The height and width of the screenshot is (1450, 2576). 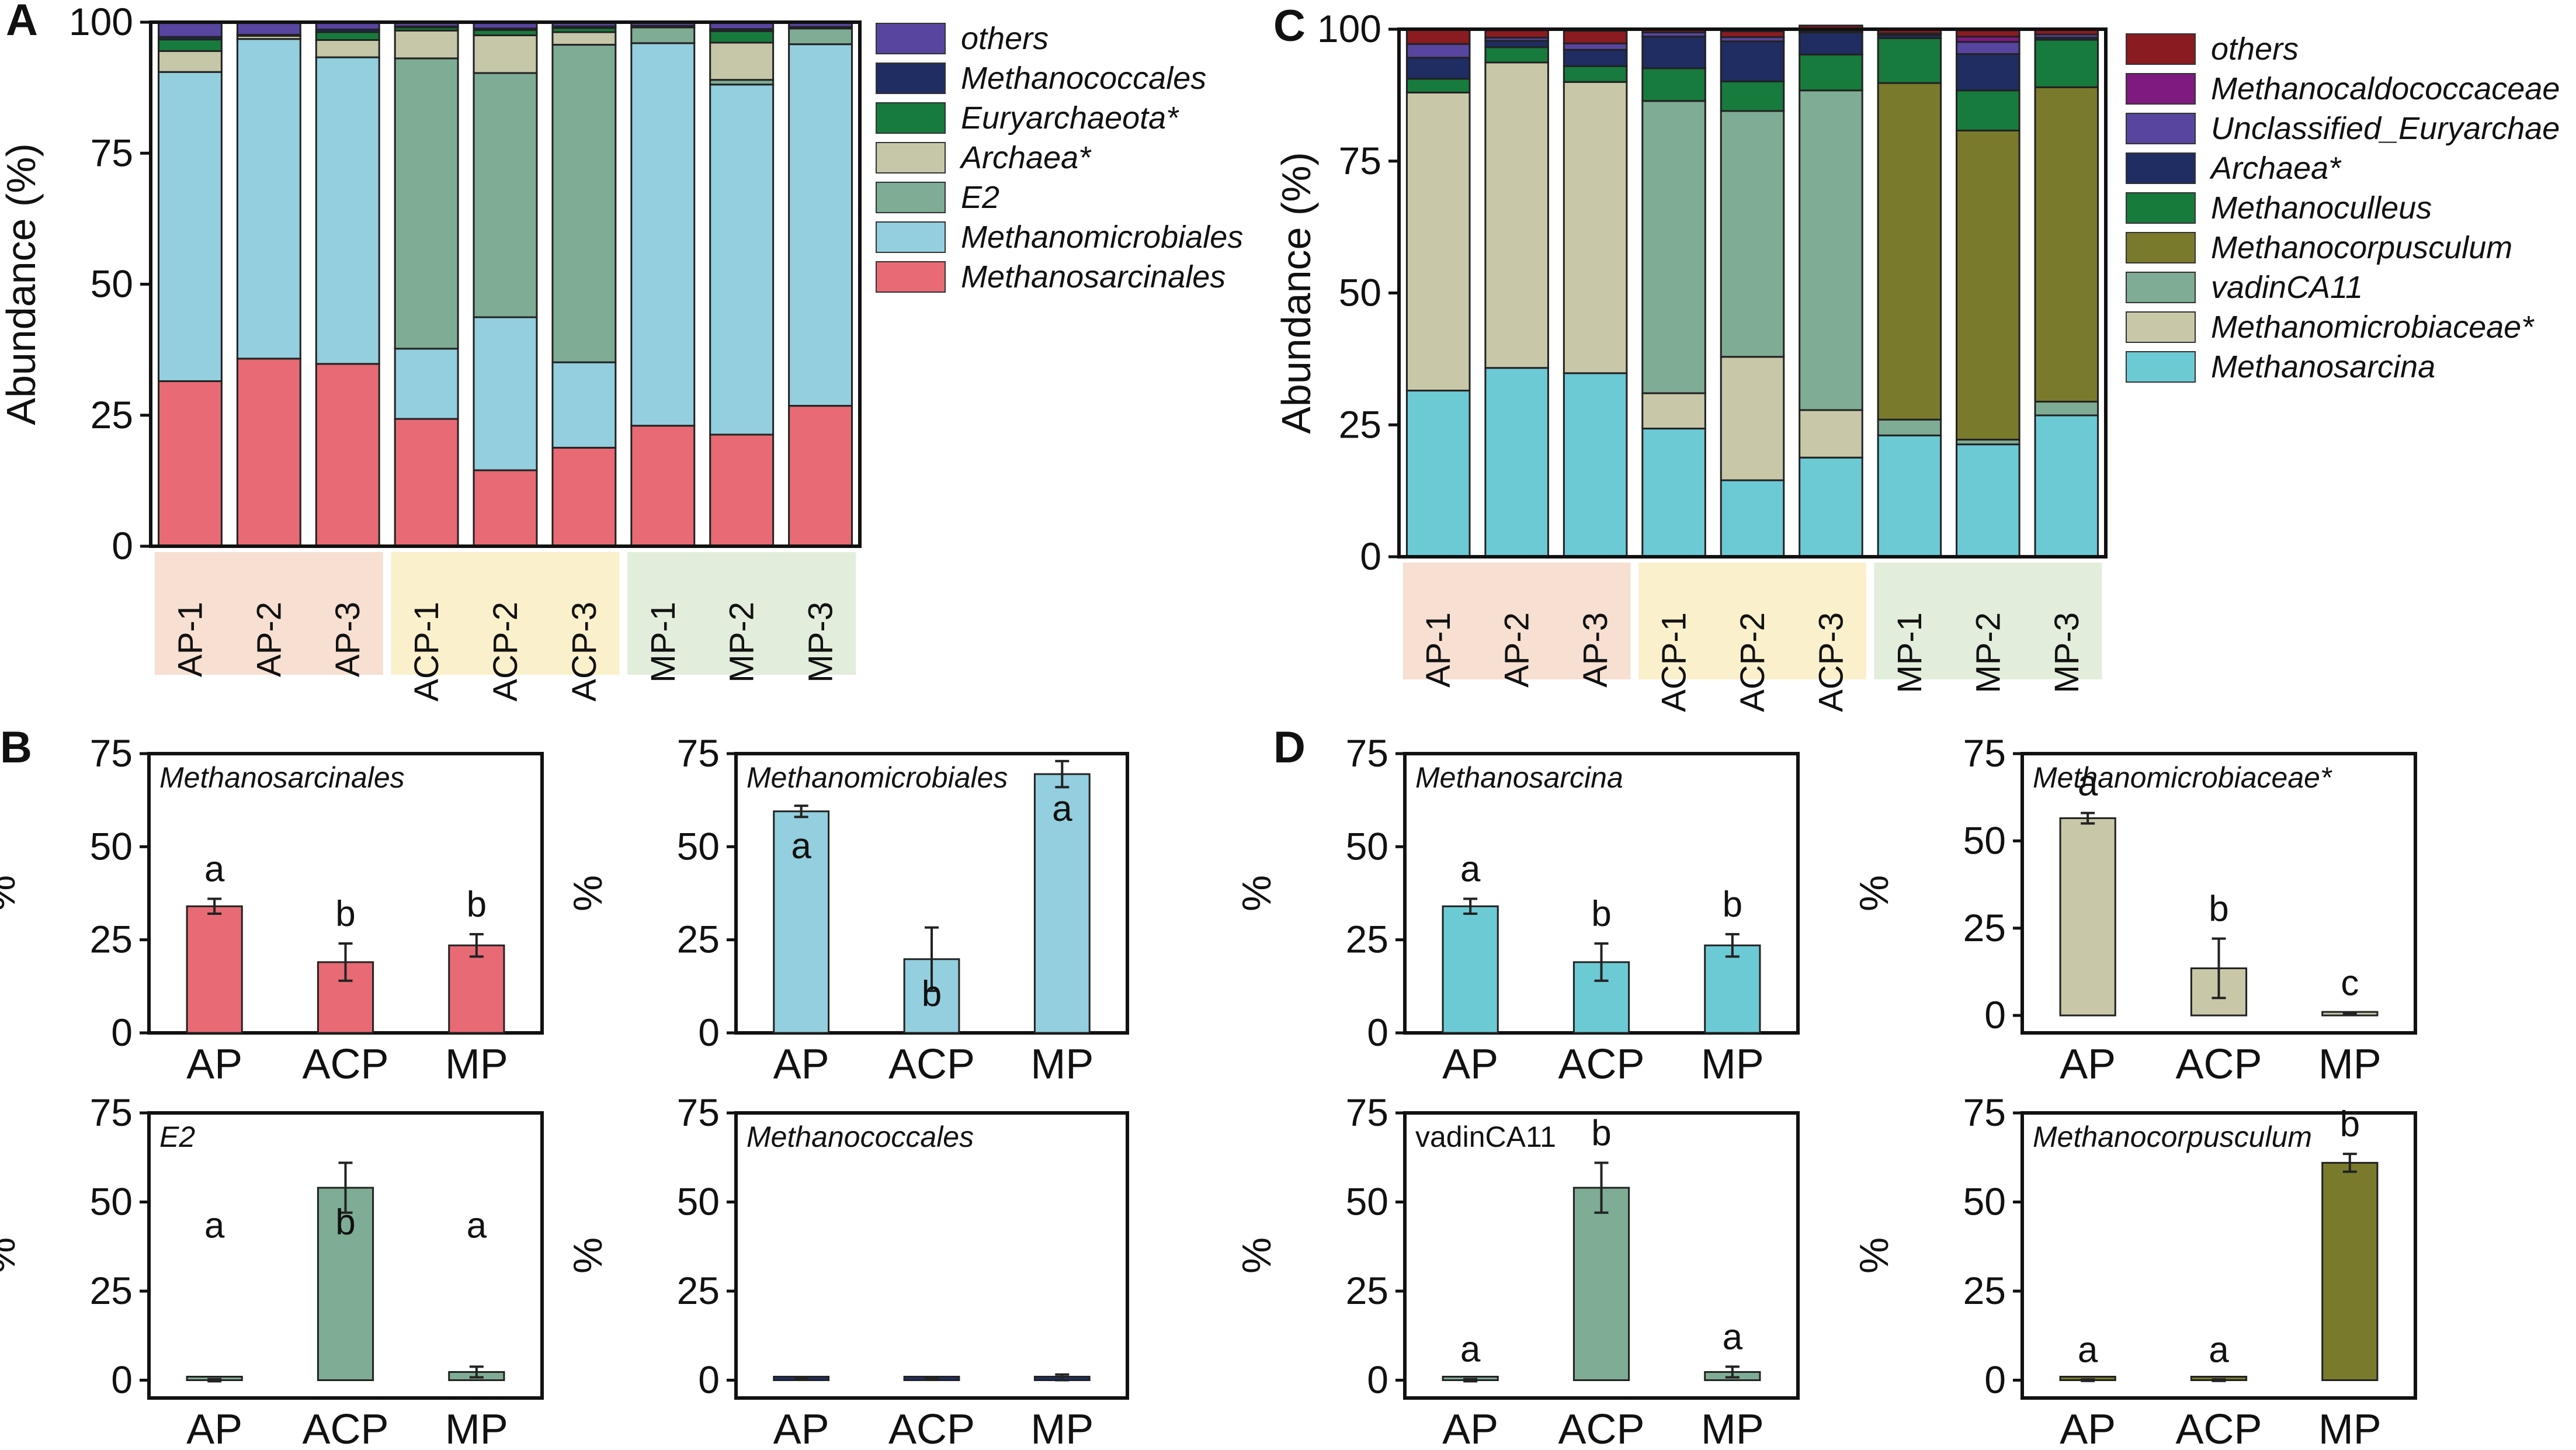 I want to click on y-tick-label: 75, so click(x=1367, y=1112).